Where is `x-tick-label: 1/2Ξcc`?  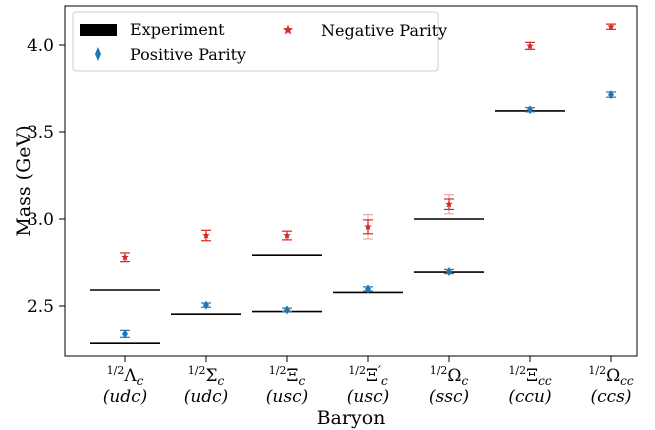
x-tick-label: 1/2Ξcc is located at coordinates (529, 376).